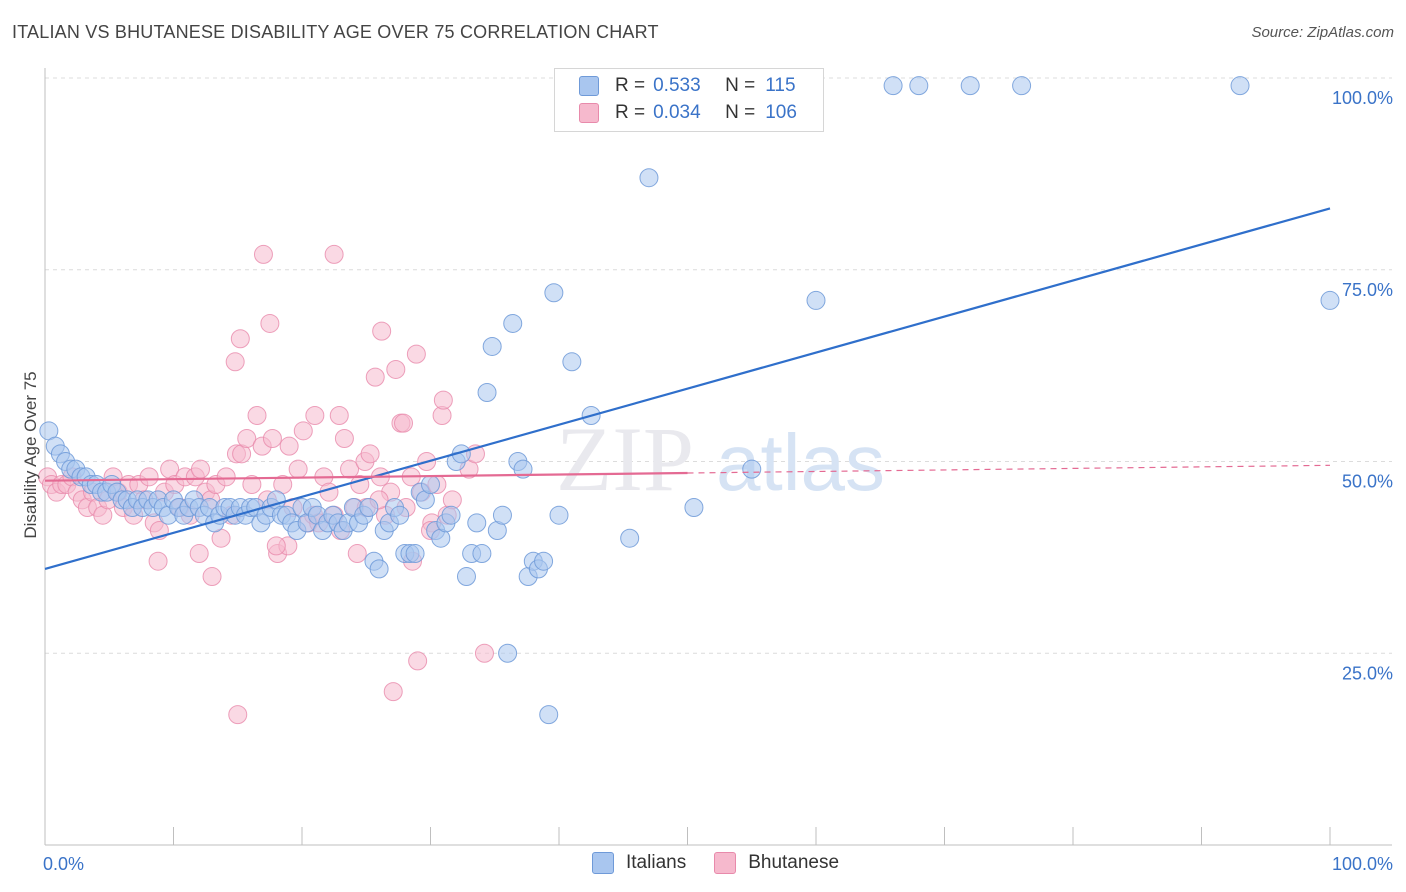  I want to click on r-label: R =, so click(630, 85).